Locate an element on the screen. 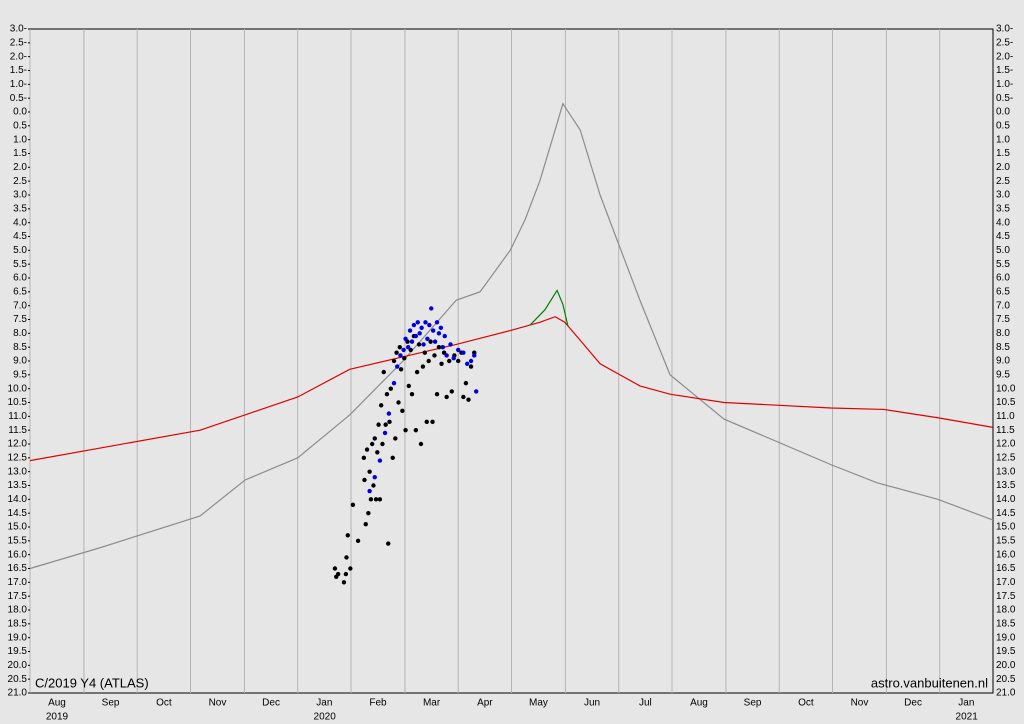 This screenshot has width=1024, height=724. y2-tick-label: 12.5 is located at coordinates (1006, 457).